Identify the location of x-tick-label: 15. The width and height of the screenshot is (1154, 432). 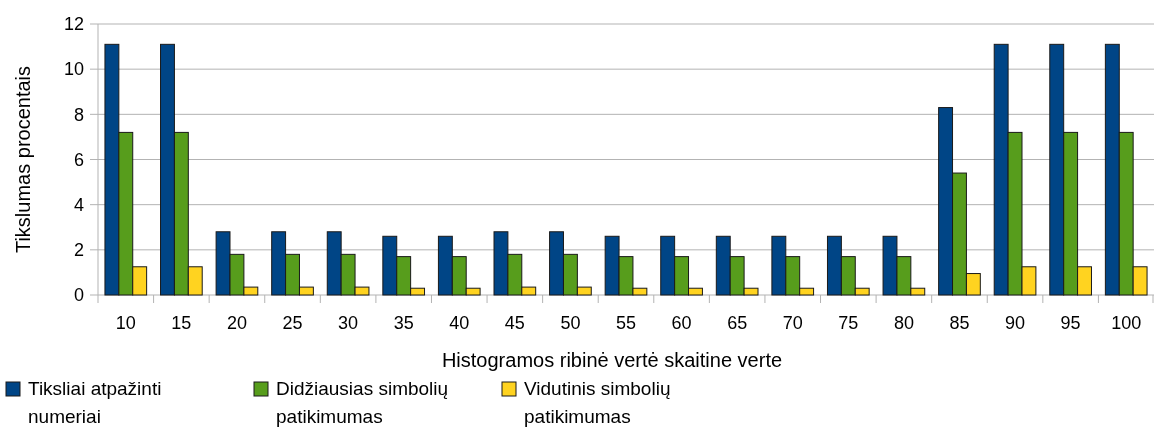
(181, 323).